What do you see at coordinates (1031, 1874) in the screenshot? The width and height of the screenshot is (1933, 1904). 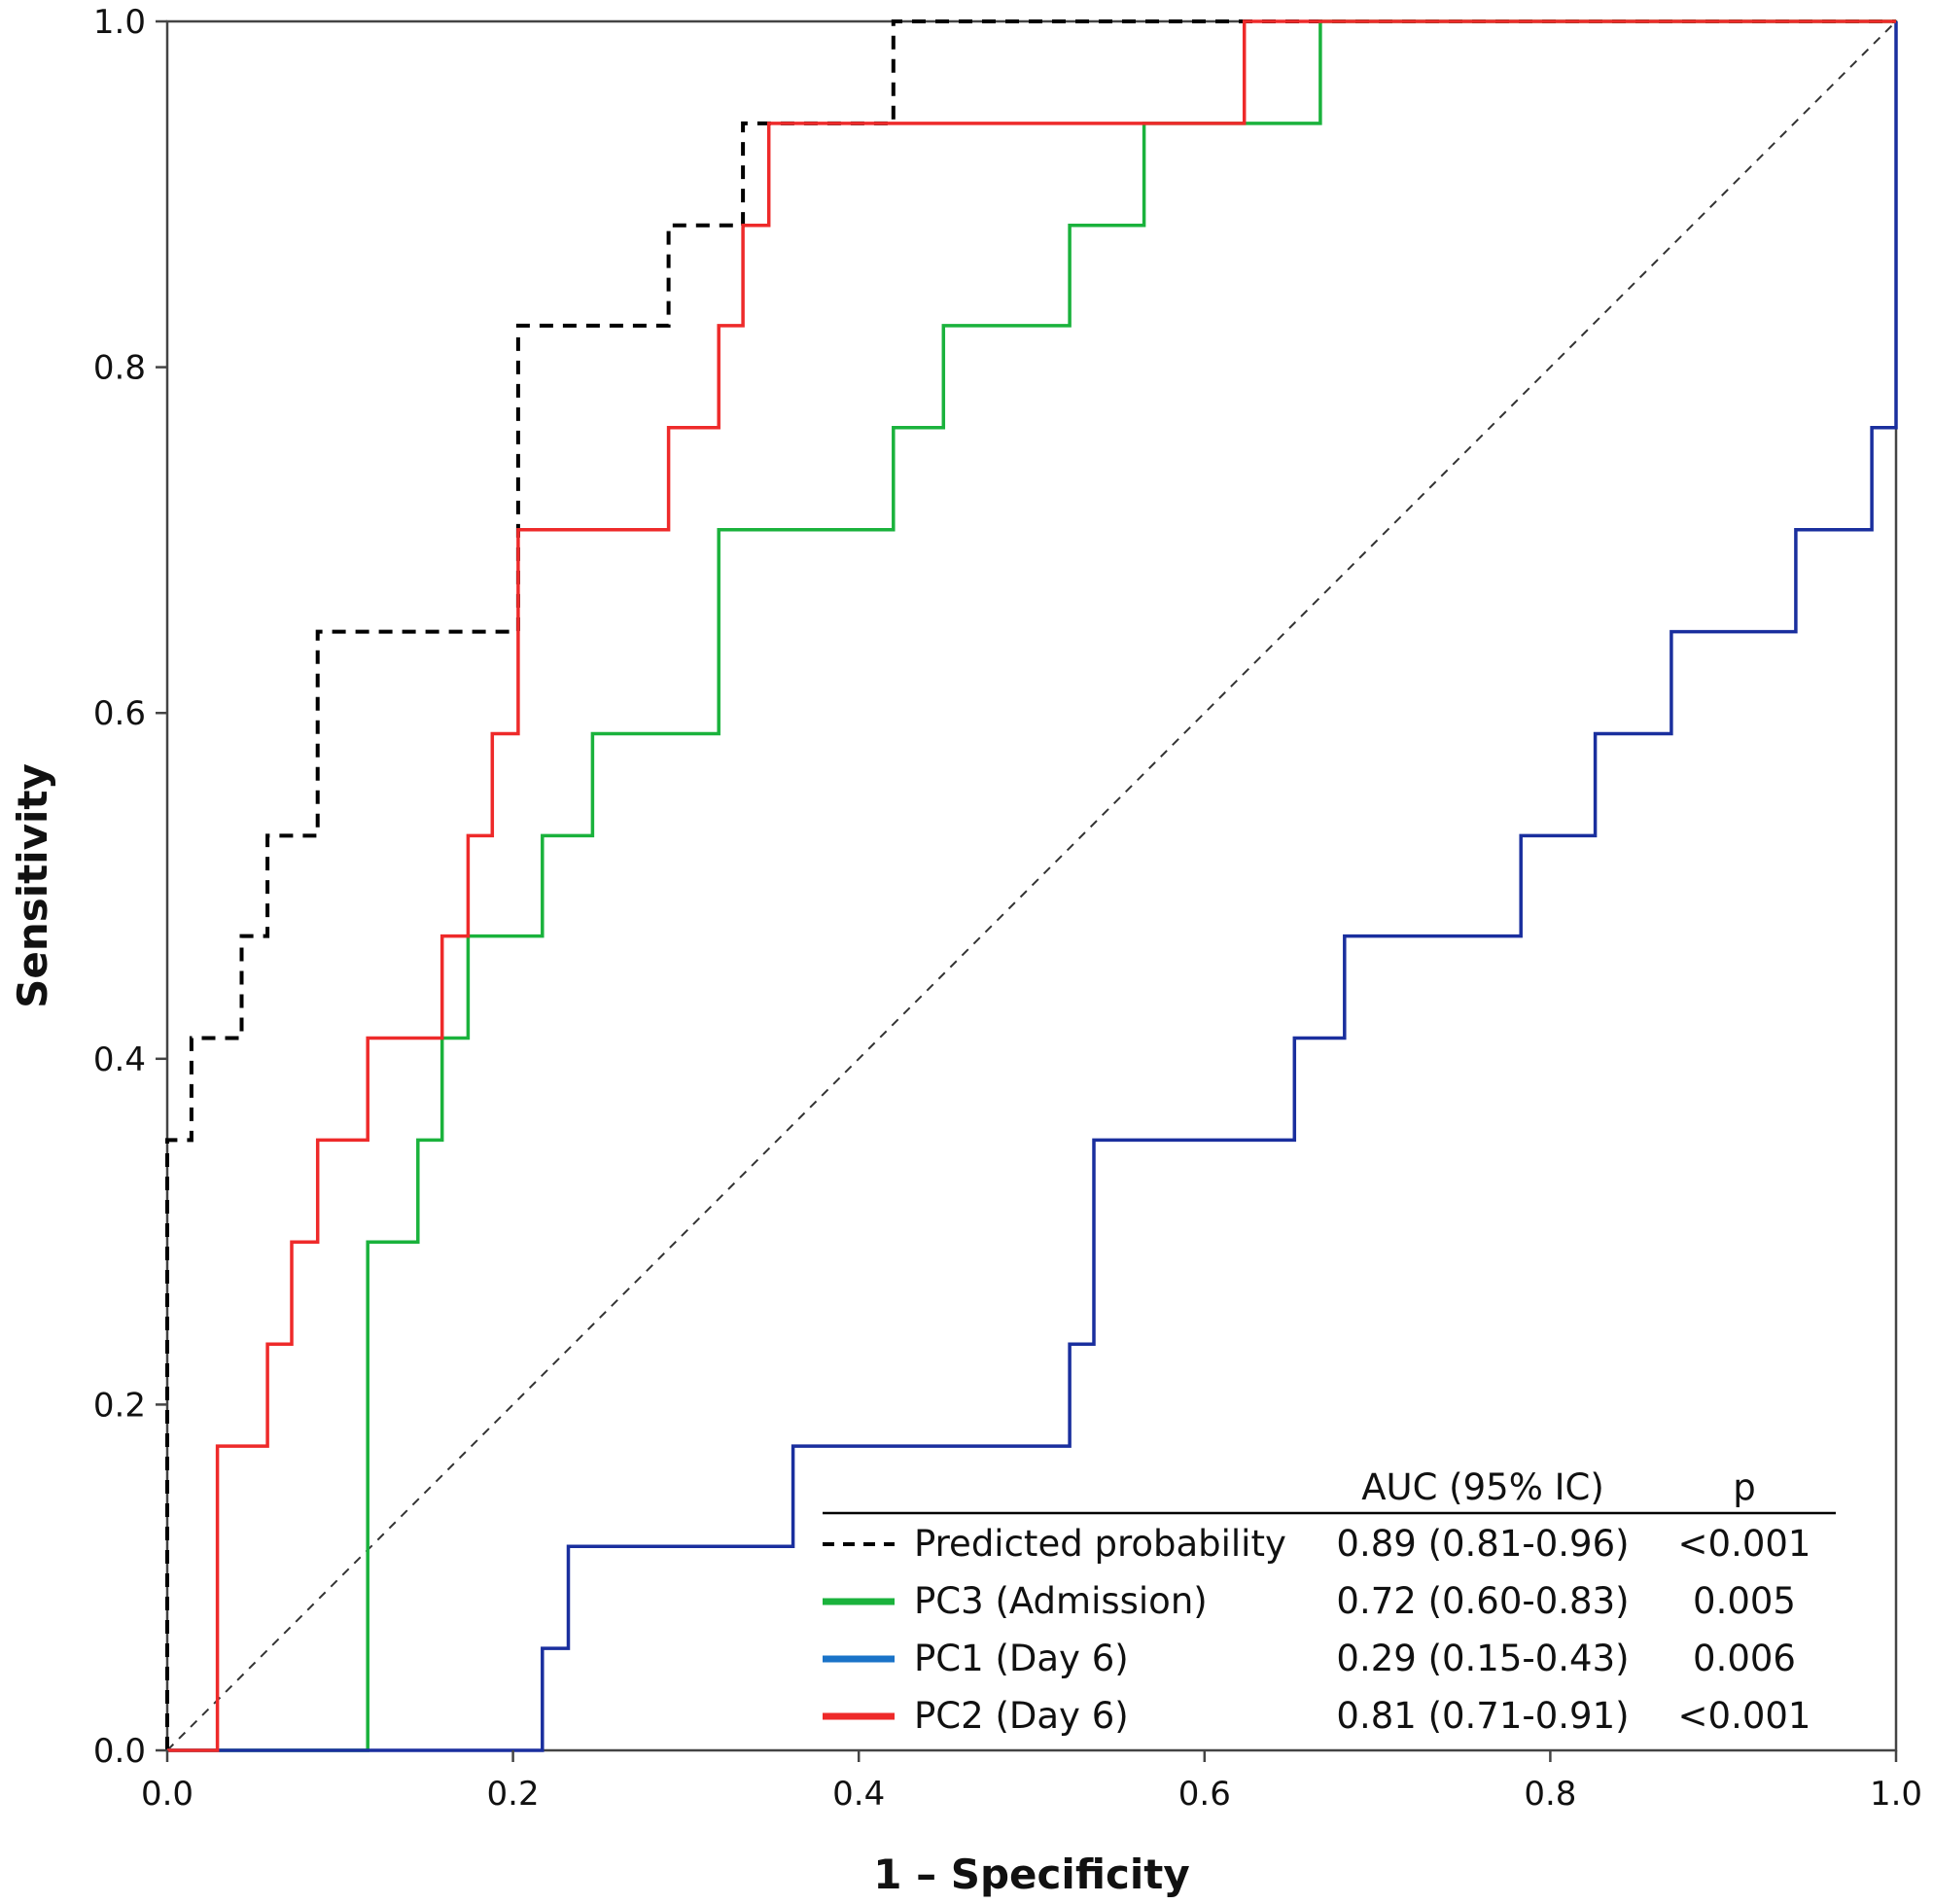 I see `x-axis-title: 1 – Specificity` at bounding box center [1031, 1874].